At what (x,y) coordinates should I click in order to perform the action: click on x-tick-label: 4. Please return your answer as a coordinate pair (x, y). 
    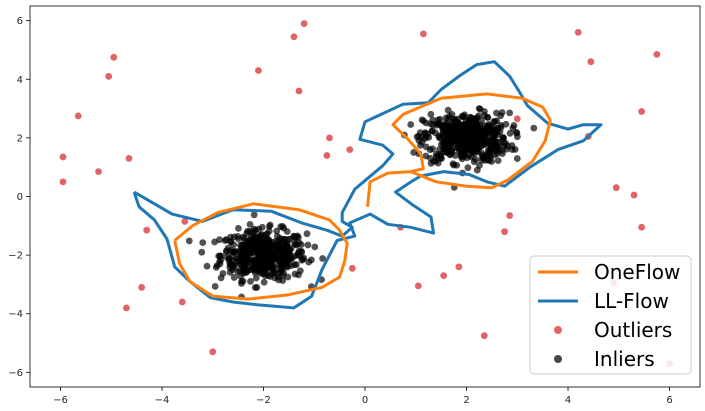
    Looking at the image, I should click on (568, 400).